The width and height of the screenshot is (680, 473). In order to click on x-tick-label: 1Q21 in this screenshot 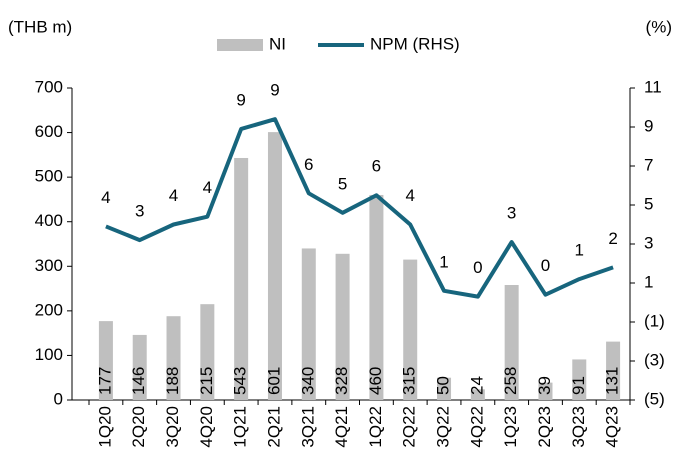, I will do `click(240, 427)`.